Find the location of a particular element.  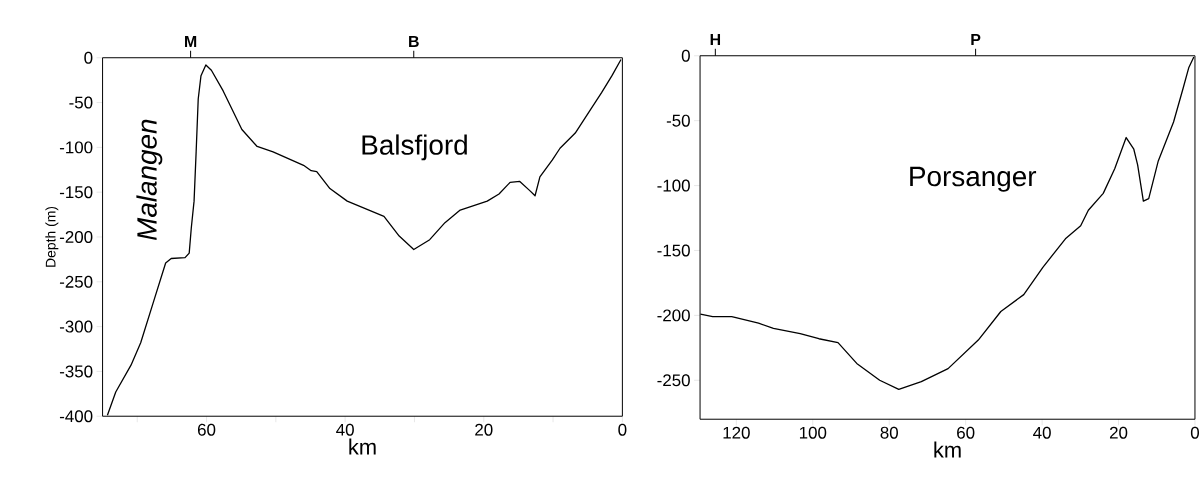

annotation: Balsfjord is located at coordinates (414, 147).